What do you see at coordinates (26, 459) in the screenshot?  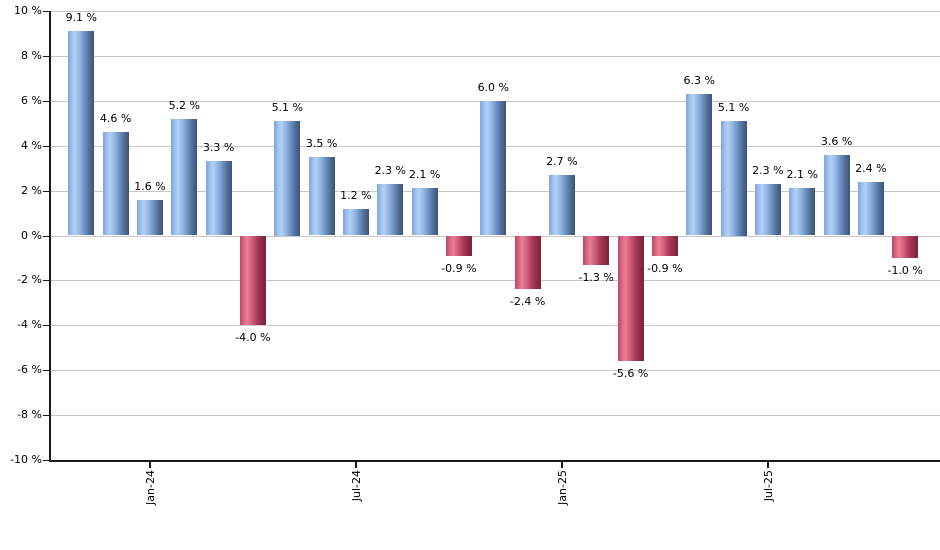 I see `y-axis-label: -10 %` at bounding box center [26, 459].